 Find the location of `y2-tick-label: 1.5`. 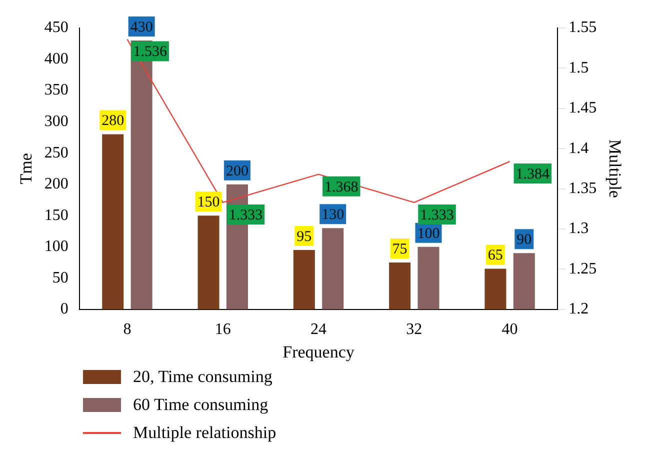

y2-tick-label: 1.5 is located at coordinates (578, 67).